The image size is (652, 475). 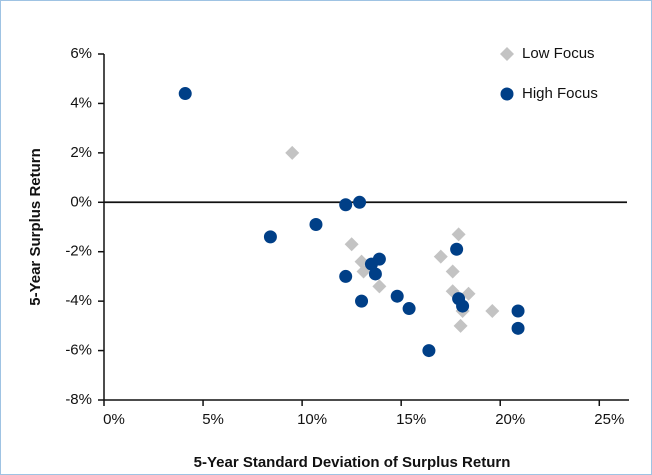 I want to click on y-tick-label: -4%, so click(x=78, y=300).